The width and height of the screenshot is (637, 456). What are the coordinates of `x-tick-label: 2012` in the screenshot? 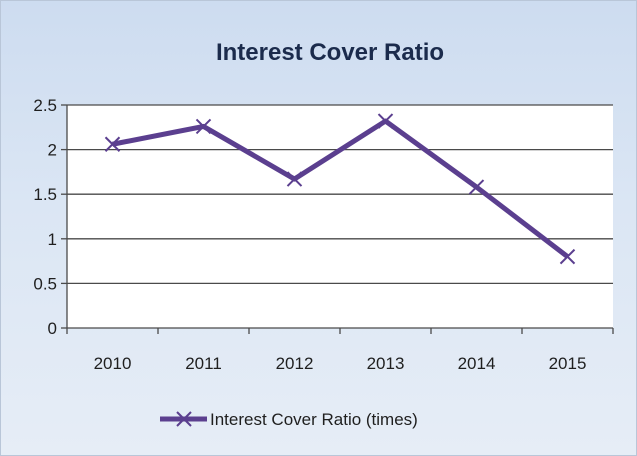 It's located at (295, 363).